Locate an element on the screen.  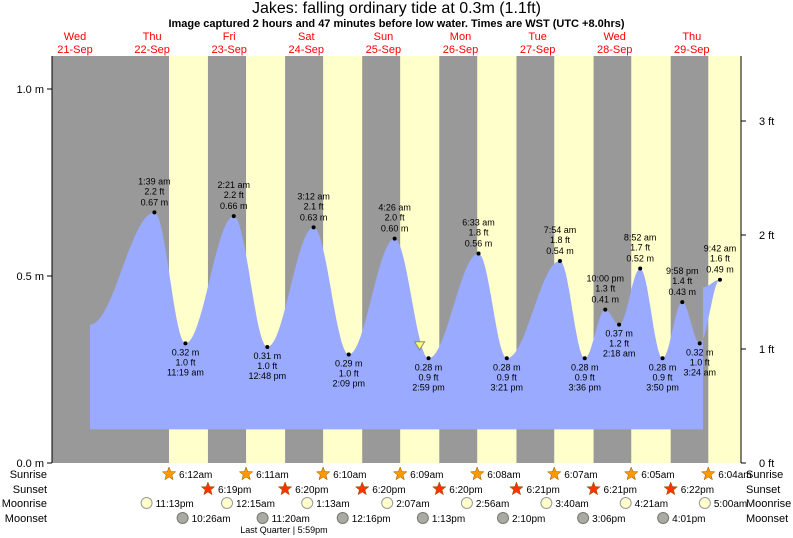
extreme-ft-label: 1.6 ft is located at coordinates (720, 259).